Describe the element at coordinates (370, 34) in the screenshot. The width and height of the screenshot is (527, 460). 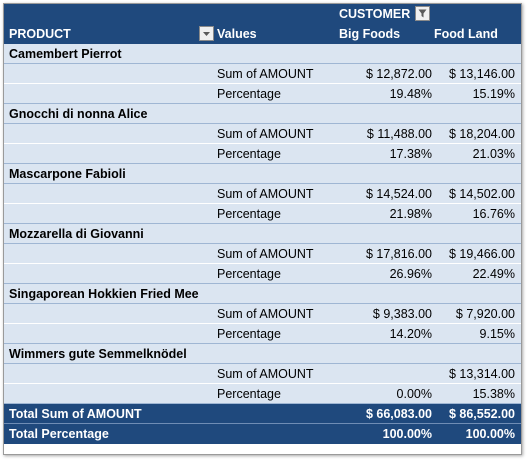
I see `column-header-big-foods: Big Foods` at that location.